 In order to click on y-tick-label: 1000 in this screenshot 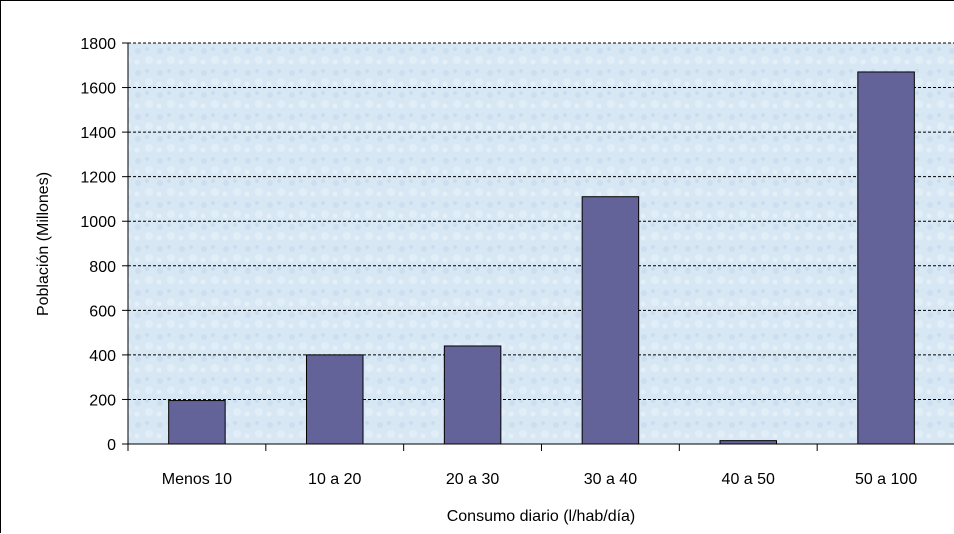, I will do `click(98, 222)`.